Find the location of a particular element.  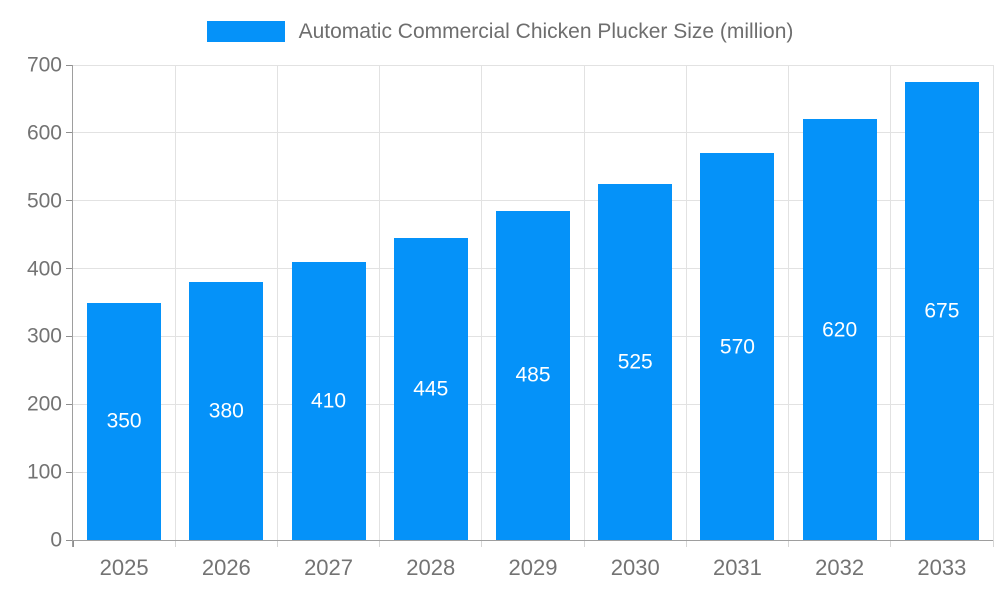

x-axis-tick-label: 2025 is located at coordinates (124, 567).